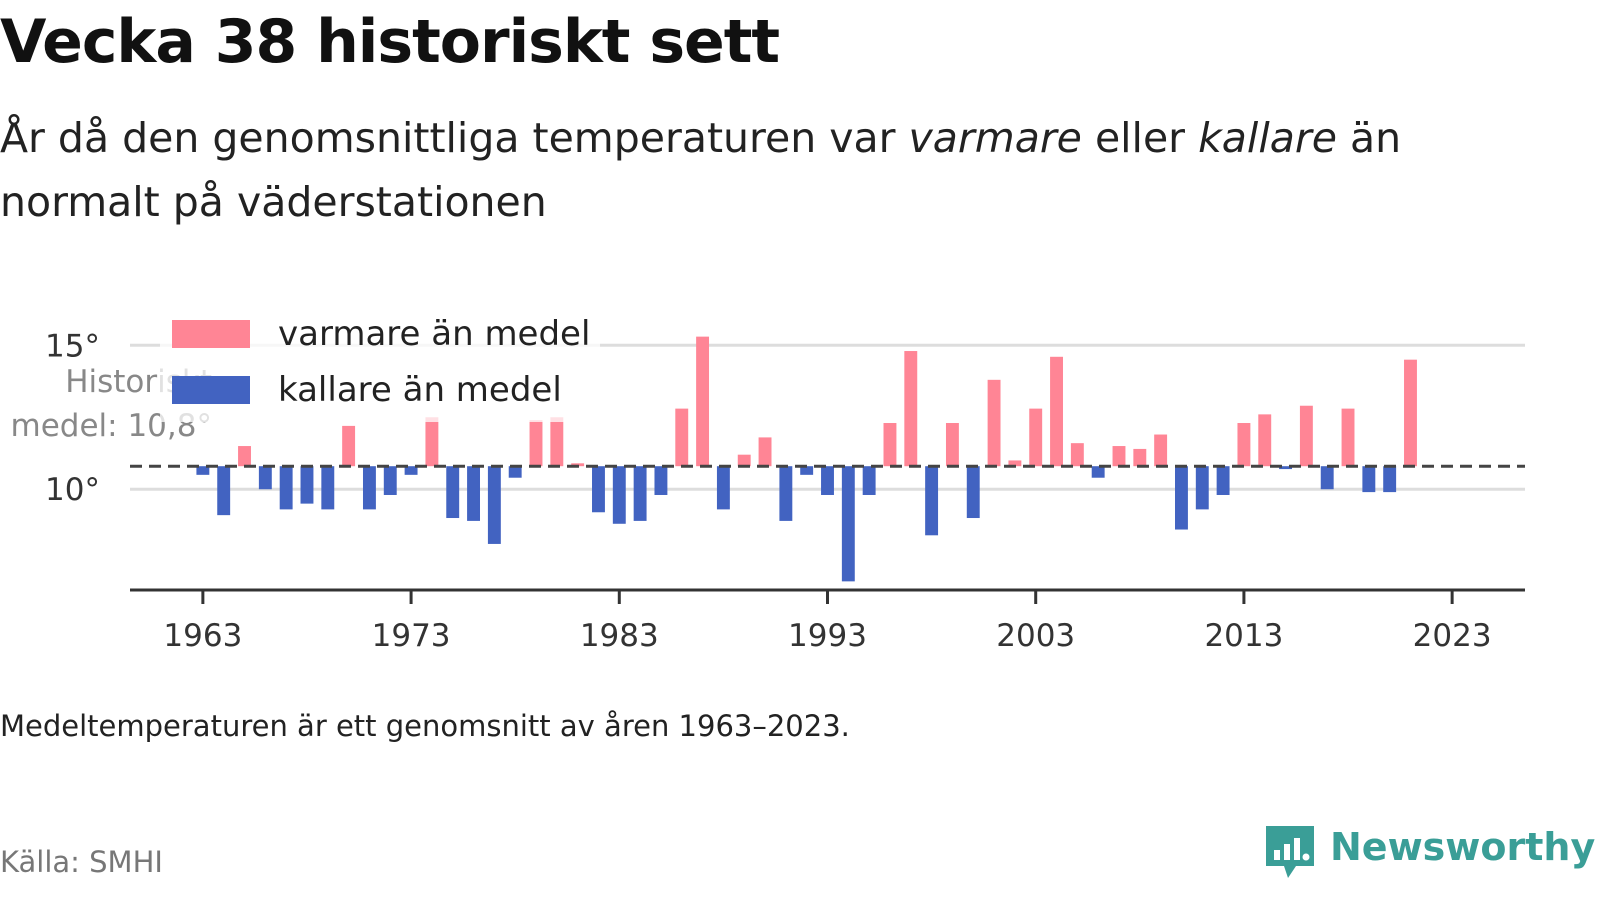  I want to click on source-label: Källa: SMHI, so click(81, 862).